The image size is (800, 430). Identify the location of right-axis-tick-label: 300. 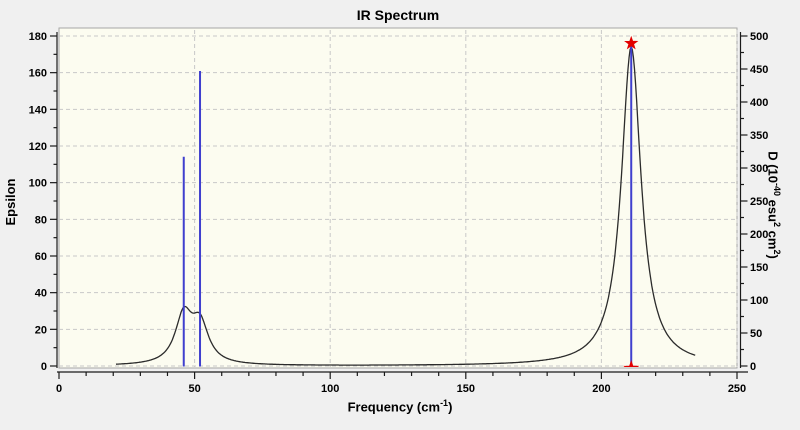
(759, 169).